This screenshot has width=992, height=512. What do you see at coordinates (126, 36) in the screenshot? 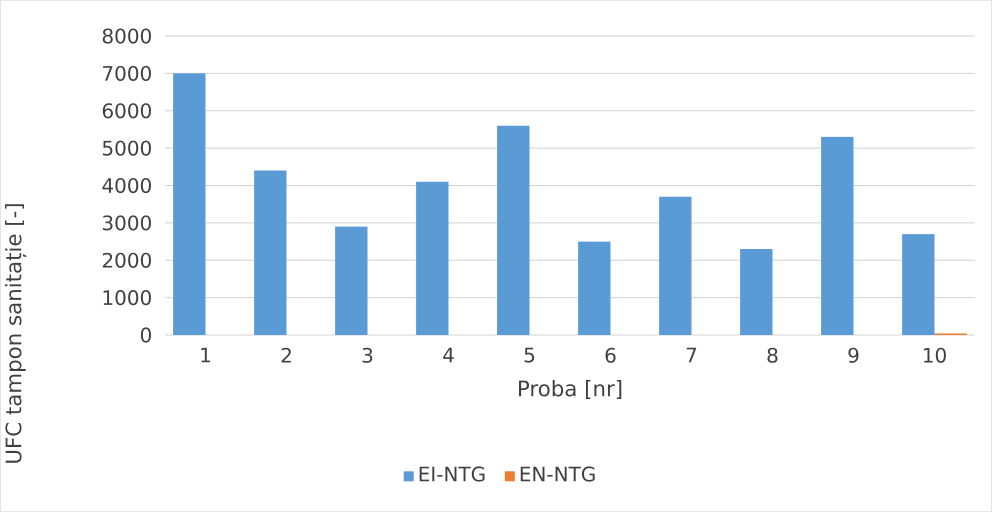
I see `y-tick-label: 8000` at bounding box center [126, 36].